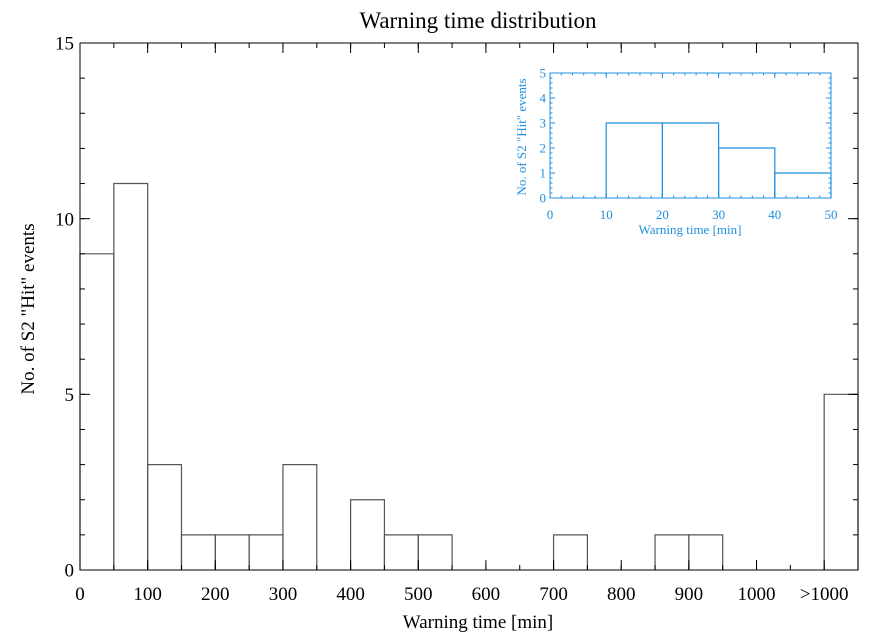 This screenshot has width=870, height=635. I want to click on chart-title: Warning time distribution, so click(478, 20).